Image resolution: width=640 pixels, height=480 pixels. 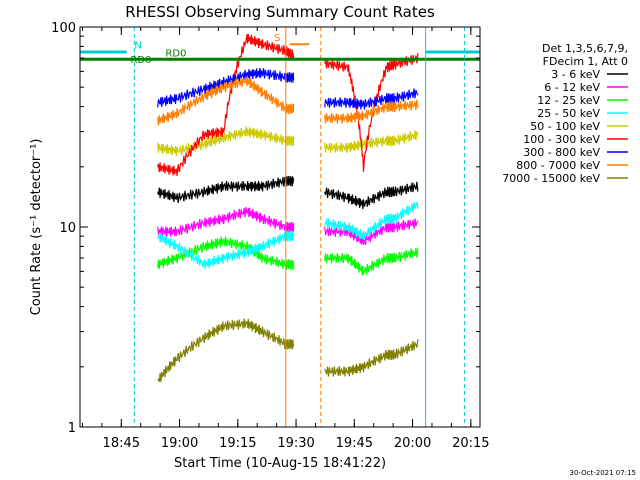 I want to click on legend-label: 6 - 12 keV, so click(x=572, y=87).